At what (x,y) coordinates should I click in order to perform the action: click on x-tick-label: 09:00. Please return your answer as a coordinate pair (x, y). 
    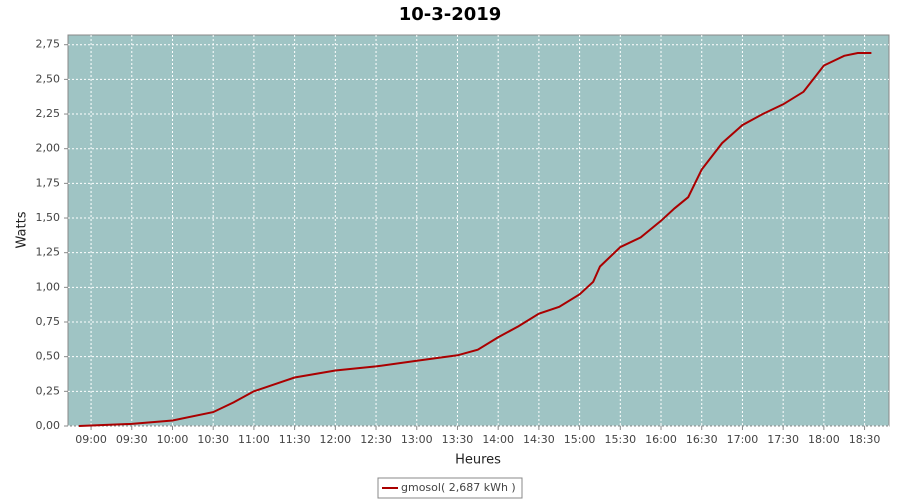
    Looking at the image, I should click on (91, 439).